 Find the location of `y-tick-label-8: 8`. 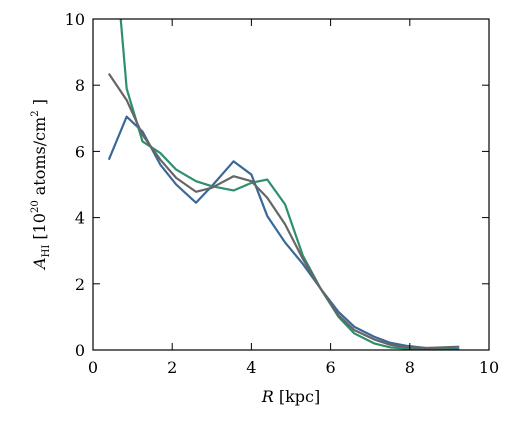

y-tick-label-8: 8 is located at coordinates (80, 85).